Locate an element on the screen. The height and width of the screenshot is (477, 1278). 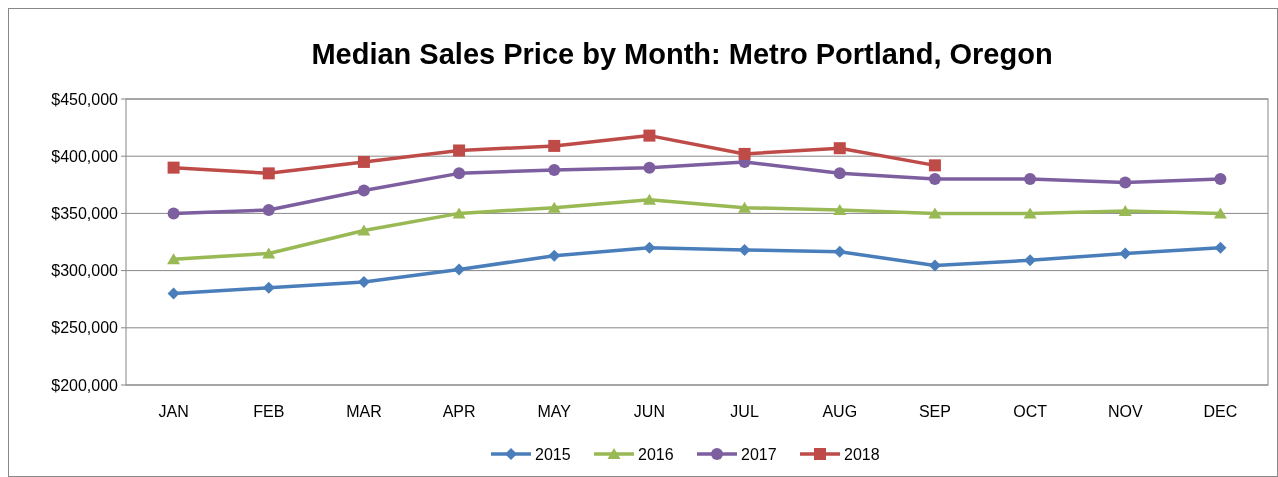
legend-label: 2016 is located at coordinates (656, 454).